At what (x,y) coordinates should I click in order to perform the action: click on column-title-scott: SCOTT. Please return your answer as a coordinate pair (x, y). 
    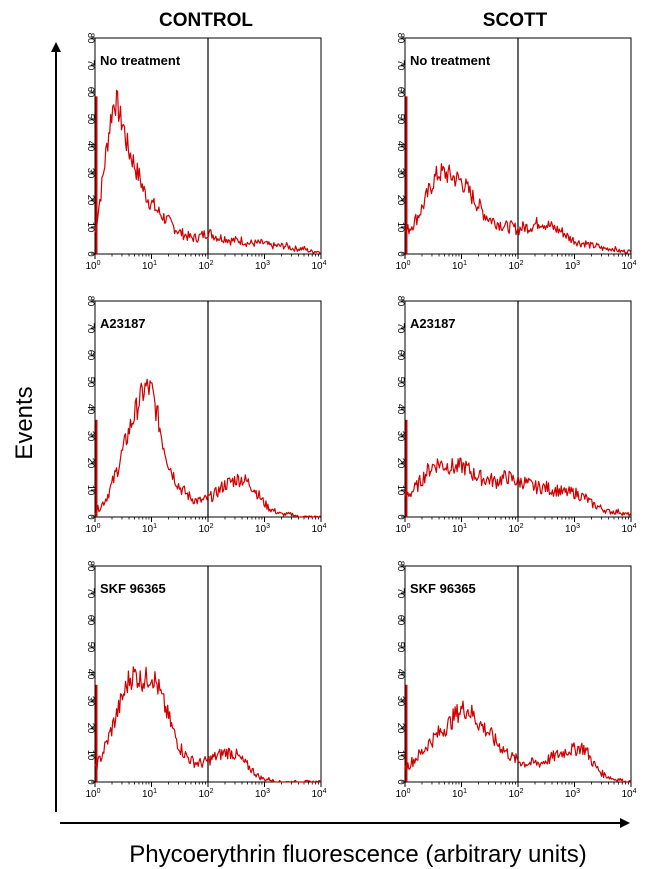
    Looking at the image, I should click on (515, 20).